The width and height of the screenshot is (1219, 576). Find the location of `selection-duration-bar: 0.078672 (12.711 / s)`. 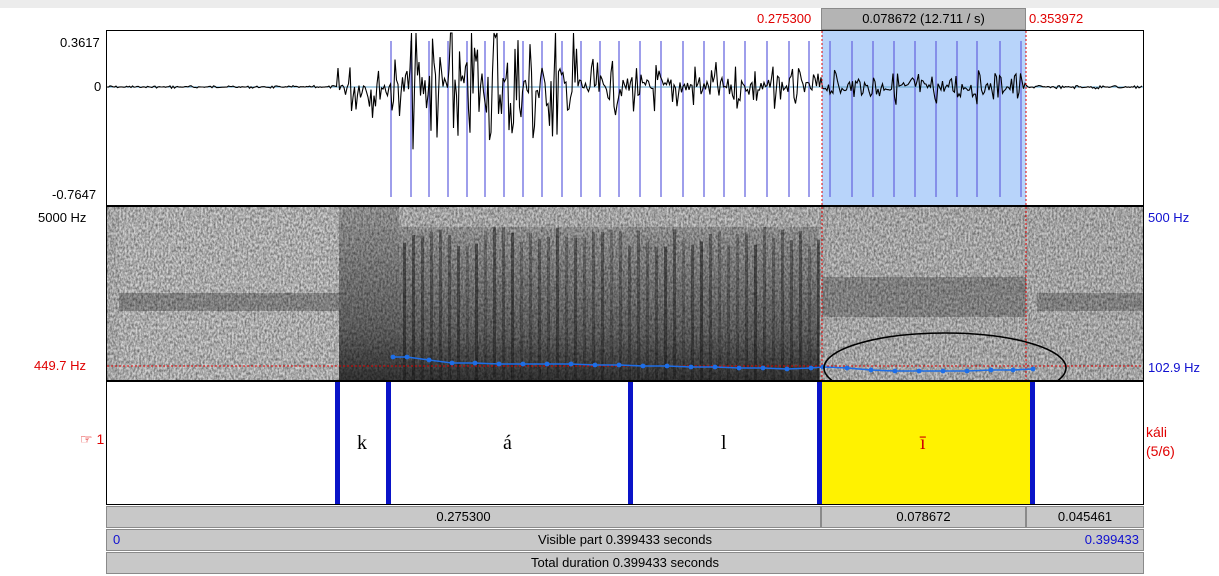

selection-duration-bar: 0.078672 (12.711 / s) is located at coordinates (923, 19).